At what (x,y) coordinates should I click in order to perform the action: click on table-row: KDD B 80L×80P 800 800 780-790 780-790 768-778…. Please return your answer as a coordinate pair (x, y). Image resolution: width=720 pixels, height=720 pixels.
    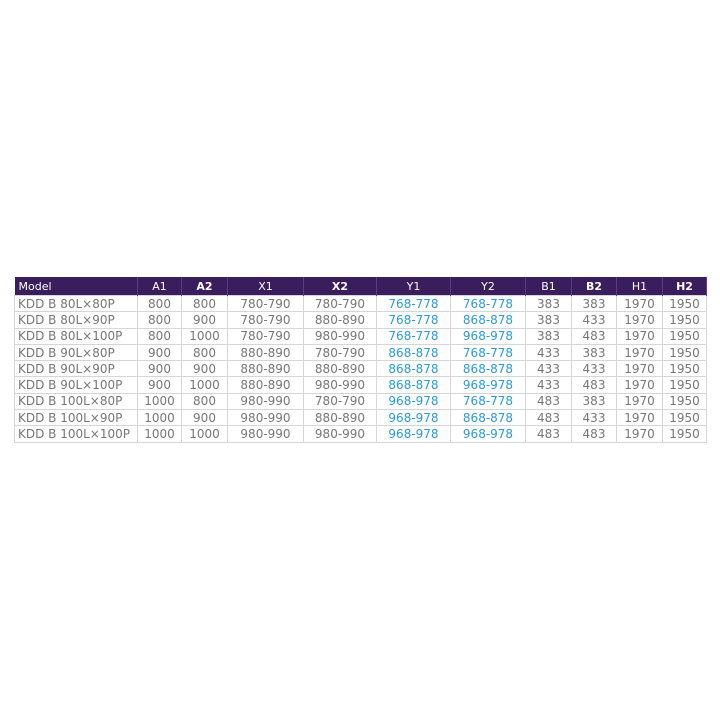
    Looking at the image, I should click on (360, 303).